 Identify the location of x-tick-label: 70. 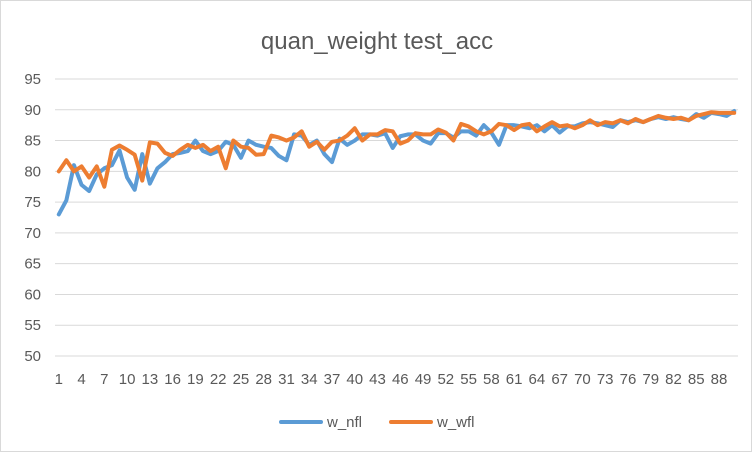
(582, 379).